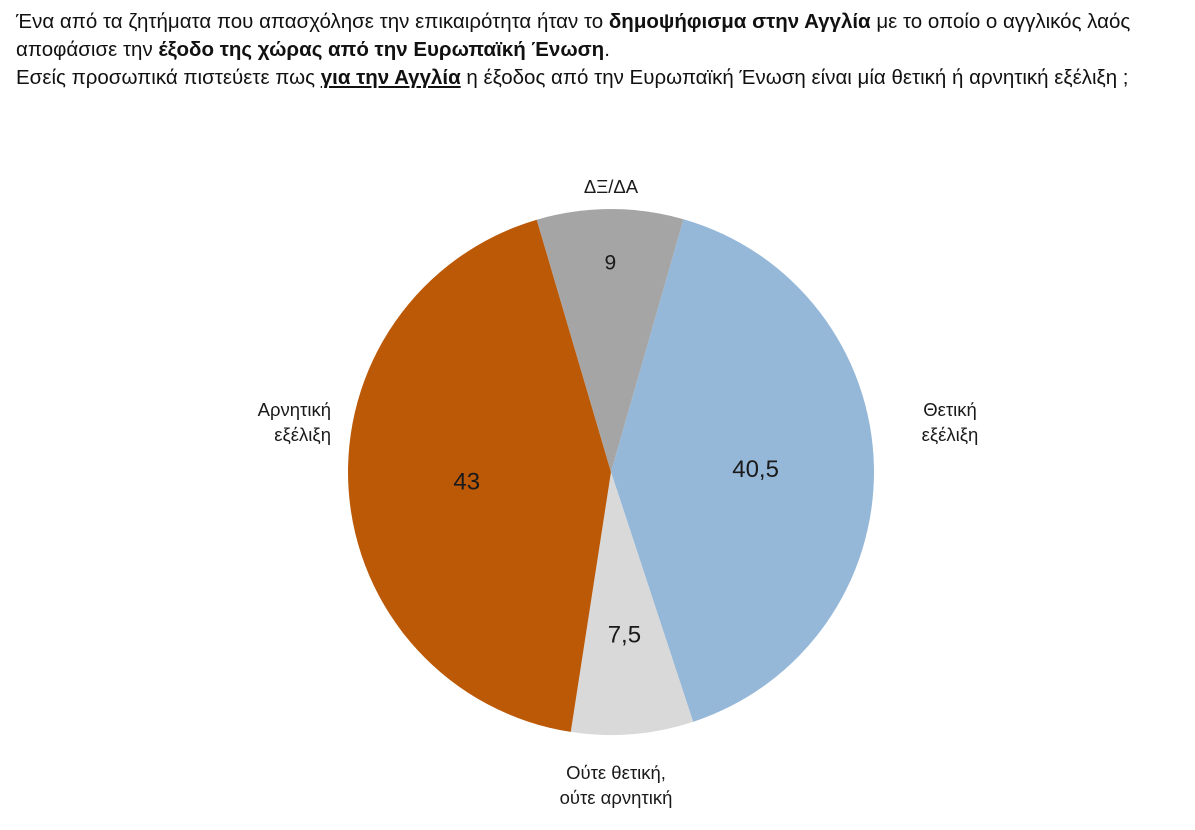 This screenshot has height=830, width=1195. I want to click on pie-category-label-line: Θετική, so click(950, 409).